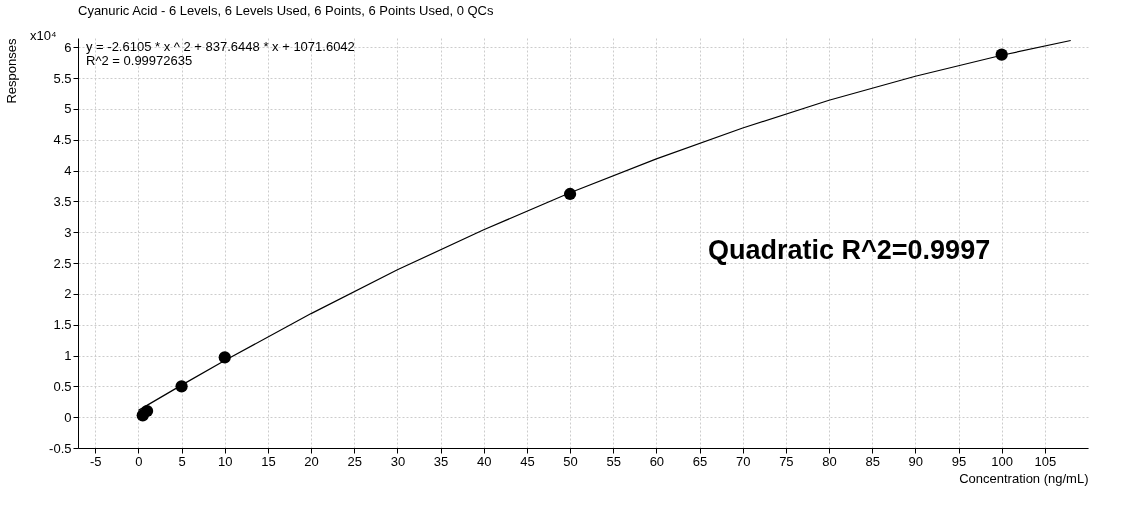 This screenshot has height=505, width=1141. I want to click on x-tick-label: 55, so click(613, 461).